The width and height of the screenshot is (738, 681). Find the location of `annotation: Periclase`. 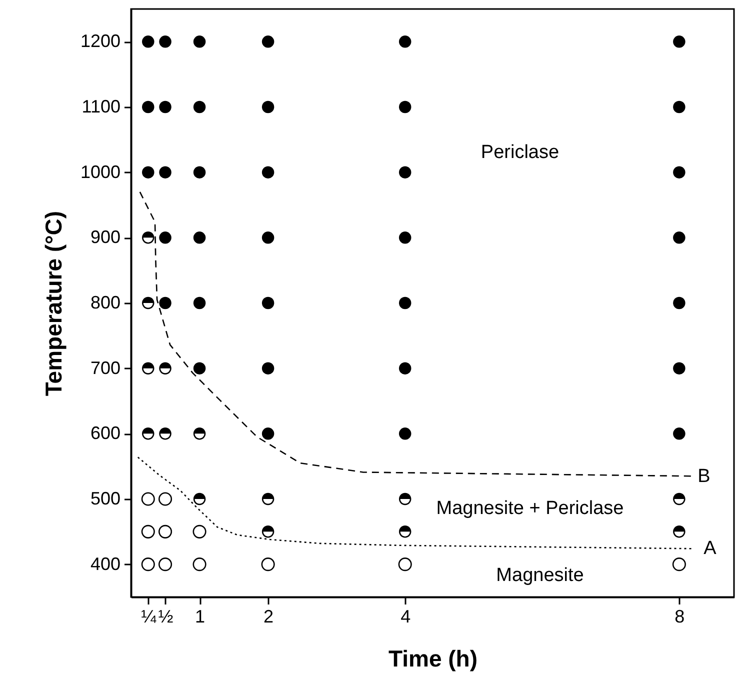

annotation: Periclase is located at coordinates (520, 152).